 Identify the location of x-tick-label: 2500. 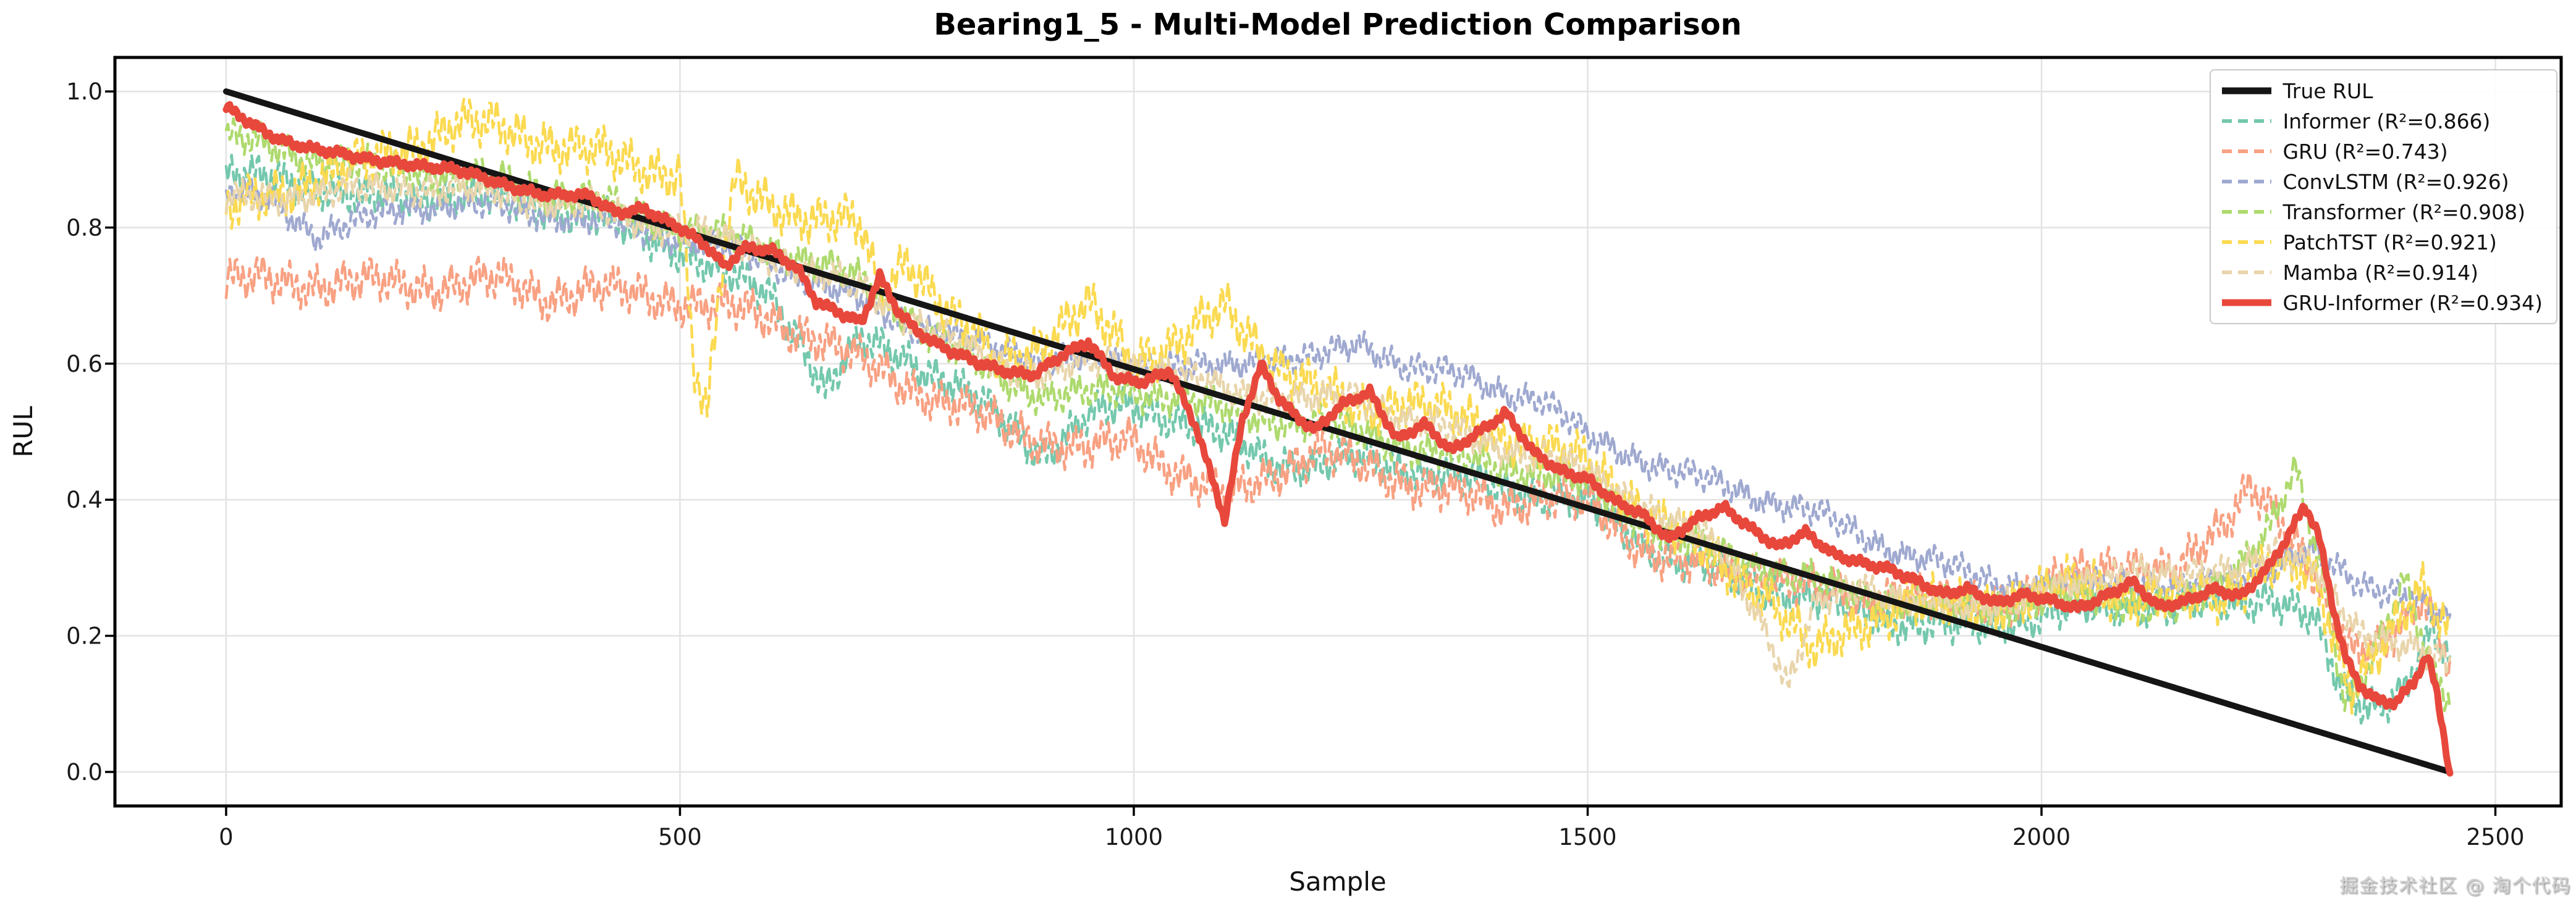
(2495, 837).